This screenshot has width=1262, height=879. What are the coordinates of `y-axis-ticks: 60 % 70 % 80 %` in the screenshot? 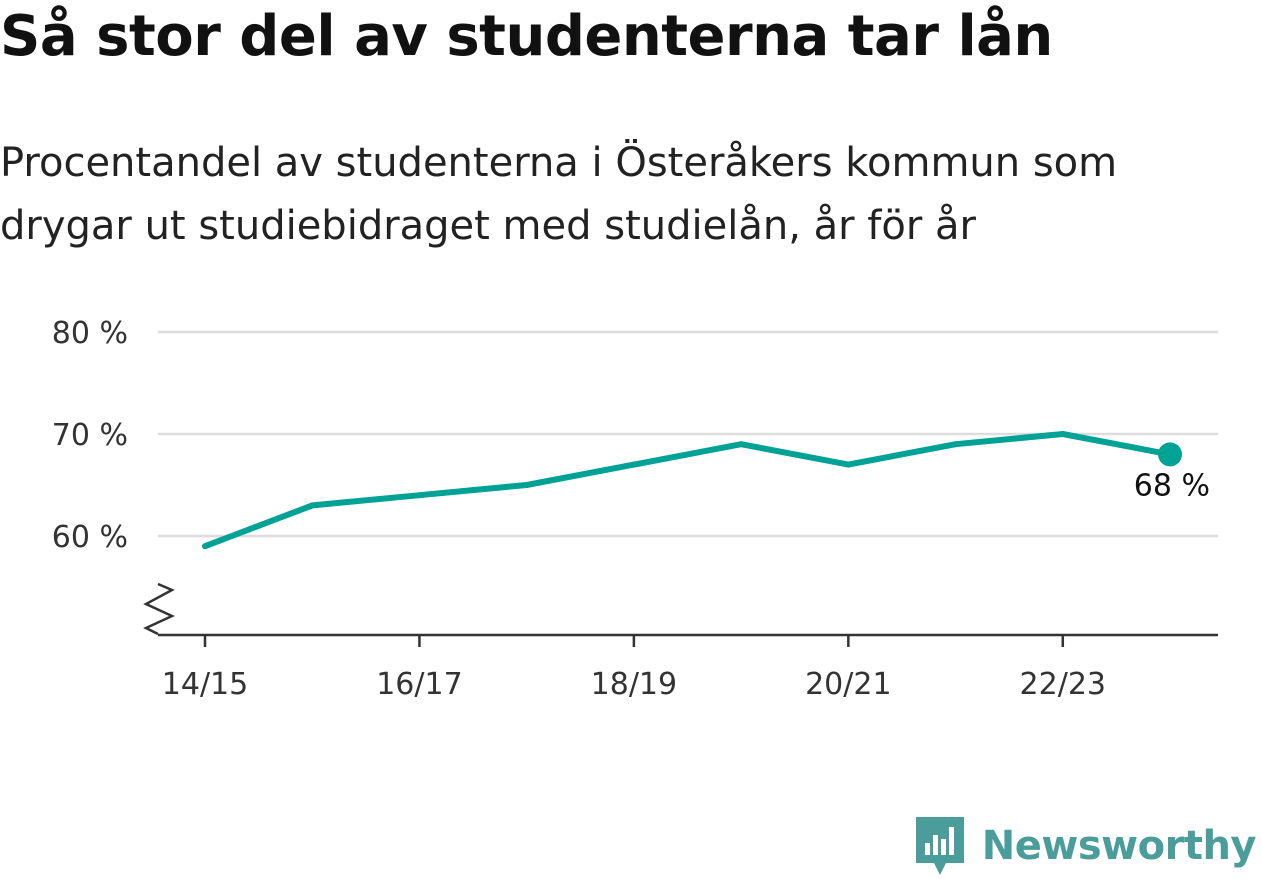 It's located at (90, 435).